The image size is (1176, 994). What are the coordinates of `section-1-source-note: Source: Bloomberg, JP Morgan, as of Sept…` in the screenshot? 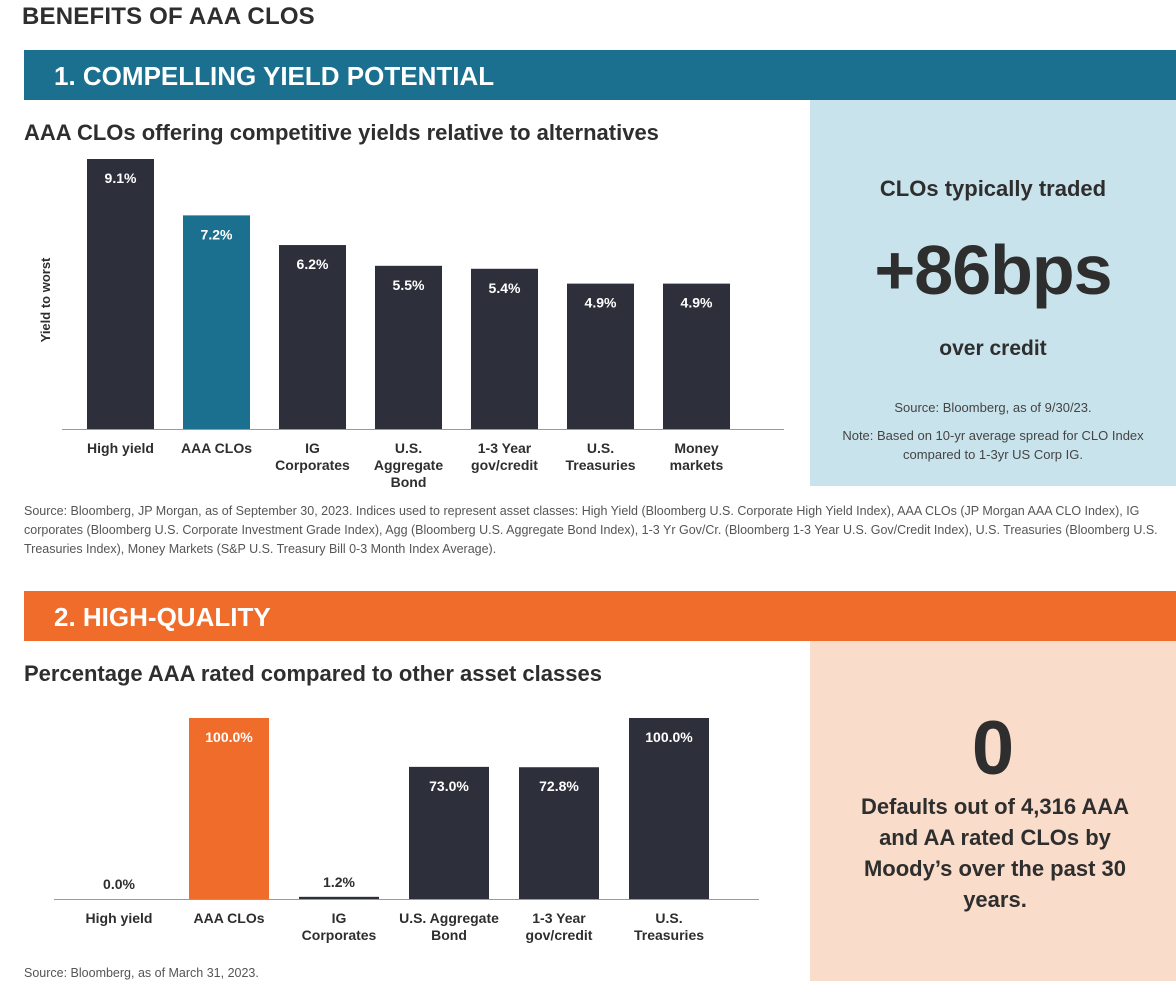 It's located at (591, 530).